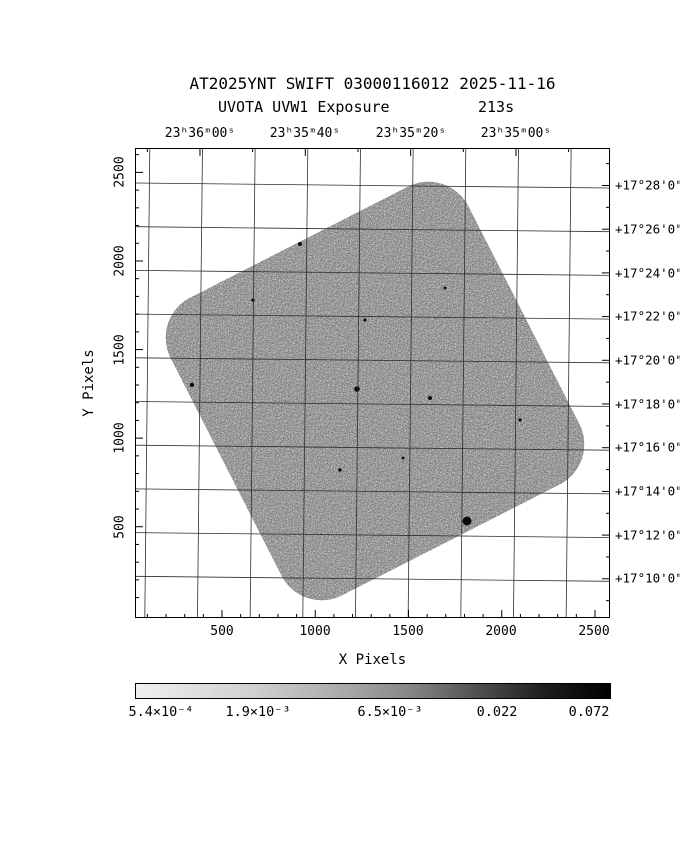 The height and width of the screenshot is (850, 680). Describe the element at coordinates (496, 107) in the screenshot. I see `exposure-time: 213s` at that location.